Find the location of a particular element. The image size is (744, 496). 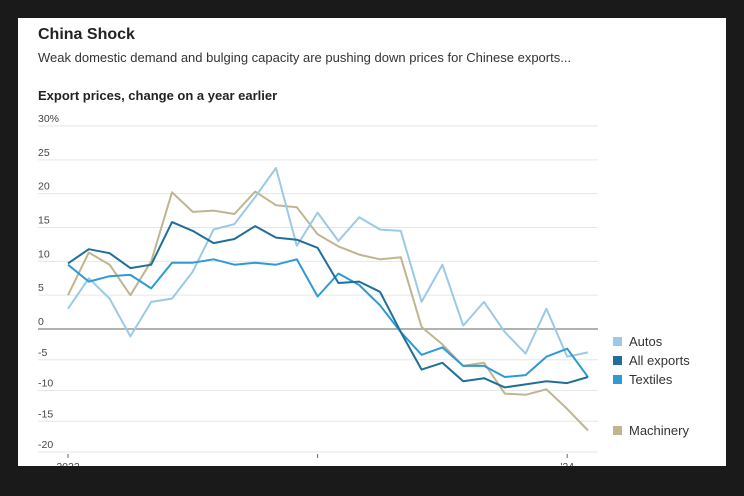

y-tick-label: 5 is located at coordinates (41, 288).